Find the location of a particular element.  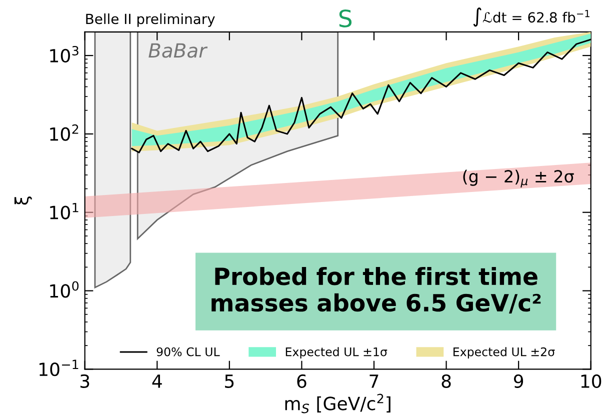

annotation: BaBar is located at coordinates (178, 50).